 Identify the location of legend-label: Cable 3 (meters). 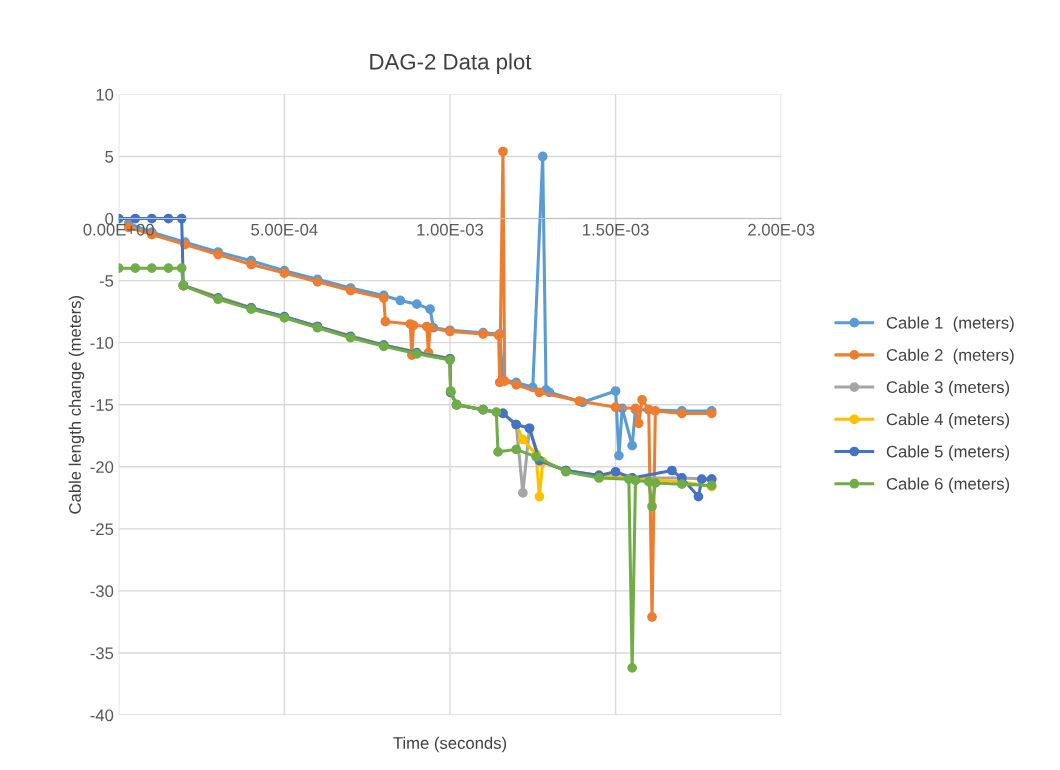
(948, 388).